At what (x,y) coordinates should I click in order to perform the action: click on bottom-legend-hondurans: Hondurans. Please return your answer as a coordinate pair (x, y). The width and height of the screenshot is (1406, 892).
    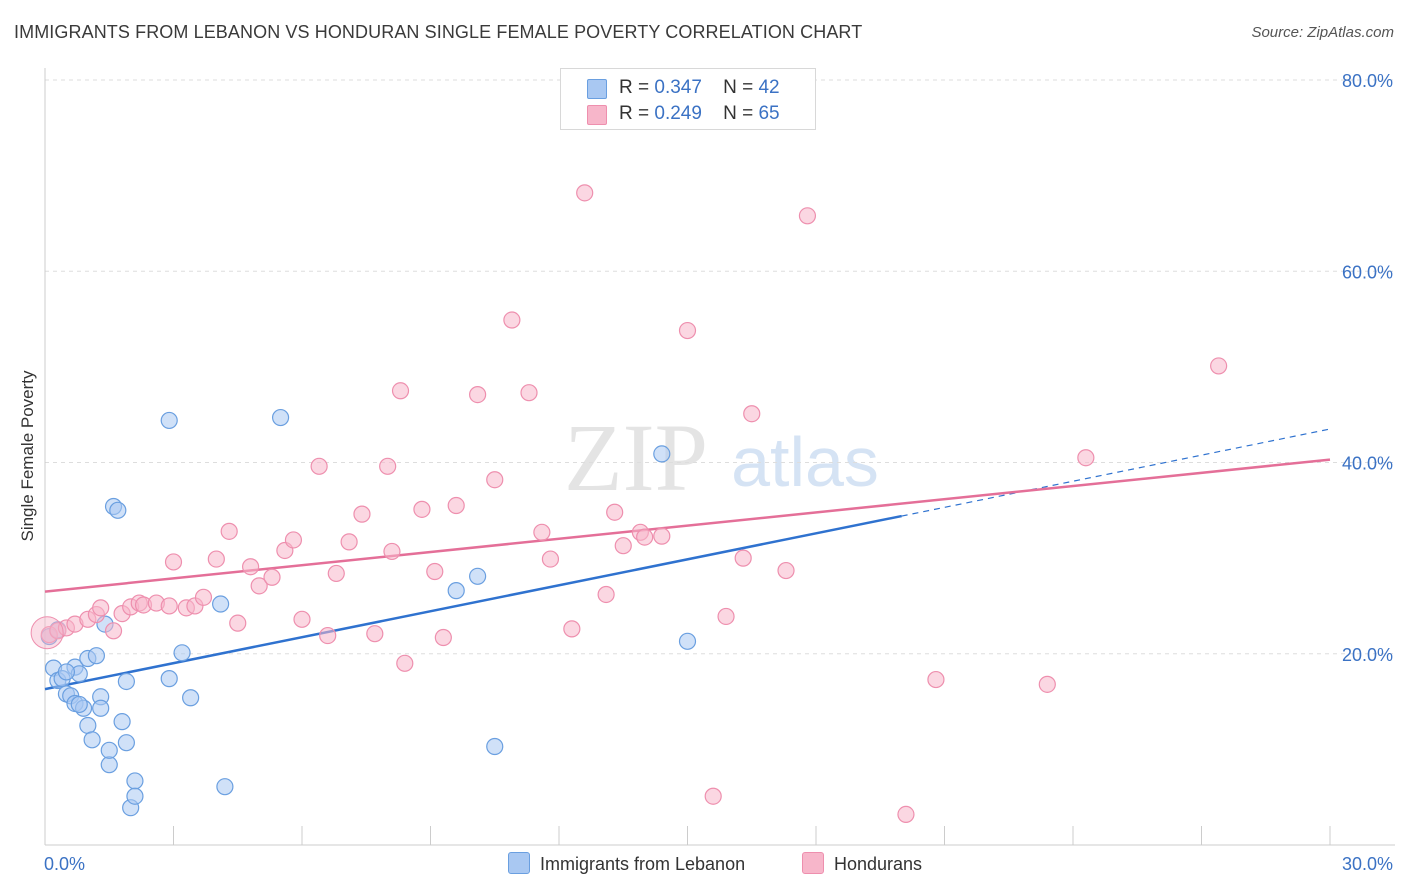
    Looking at the image, I should click on (862, 863).